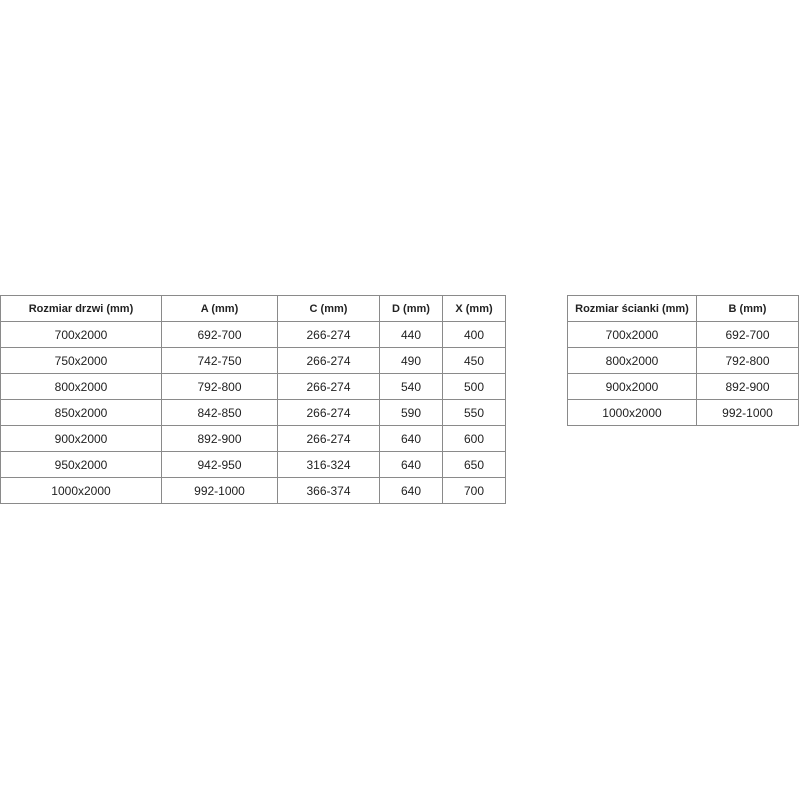  I want to click on table-cell: 590, so click(411, 412).